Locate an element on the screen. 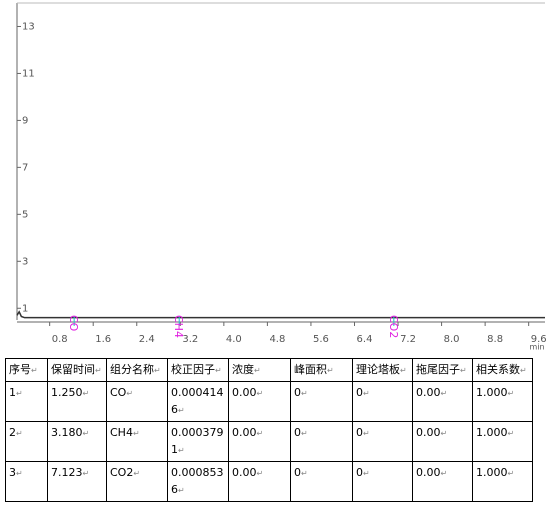 Image resolution: width=554 pixels, height=508 pixels. x-tick-label: 0.8 is located at coordinates (60, 339).